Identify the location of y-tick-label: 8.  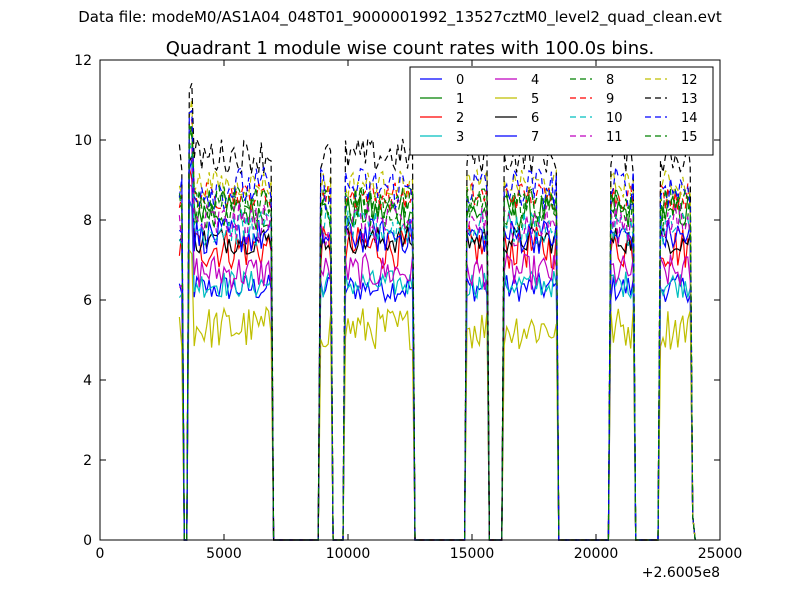
(87, 221).